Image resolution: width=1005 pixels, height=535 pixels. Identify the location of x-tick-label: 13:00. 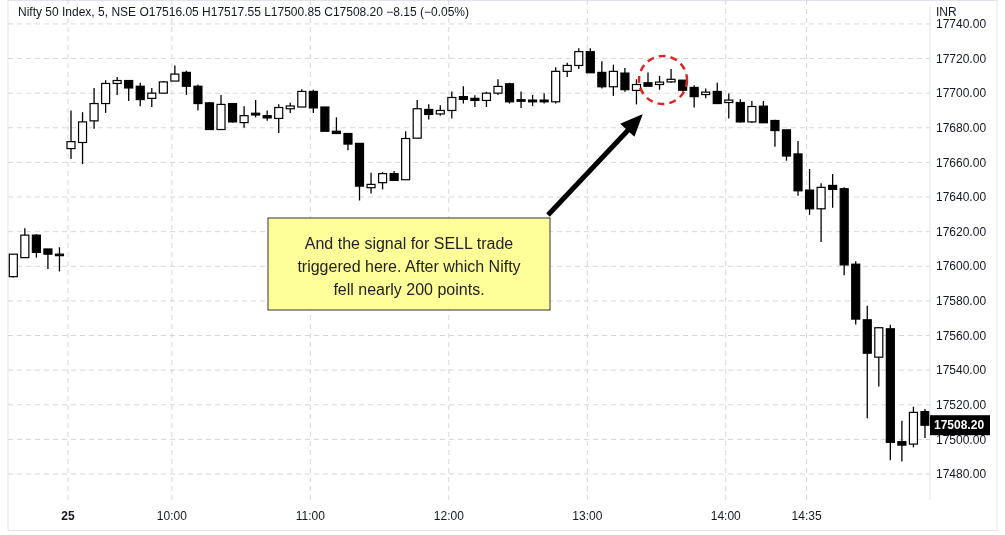
(587, 516).